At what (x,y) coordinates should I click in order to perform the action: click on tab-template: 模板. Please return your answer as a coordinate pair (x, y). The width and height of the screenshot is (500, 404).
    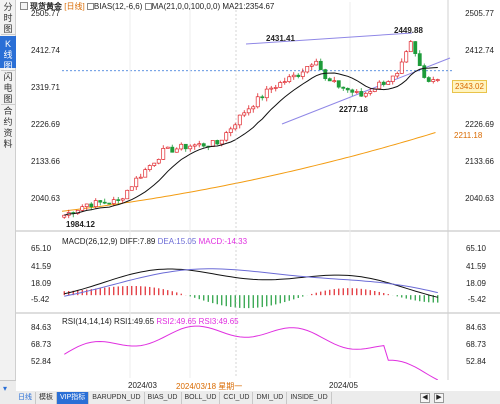
    Looking at the image, I should click on (46, 398).